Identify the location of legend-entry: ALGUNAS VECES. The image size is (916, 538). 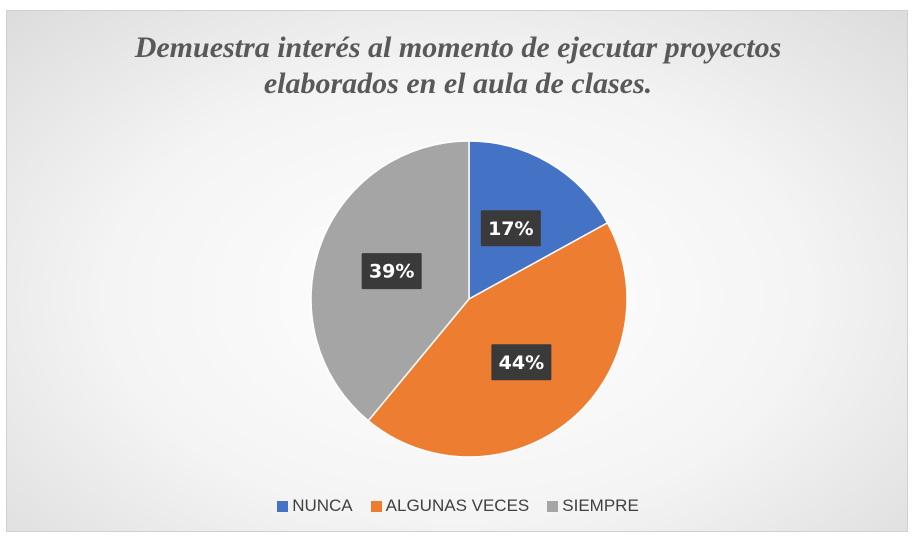
(450, 506).